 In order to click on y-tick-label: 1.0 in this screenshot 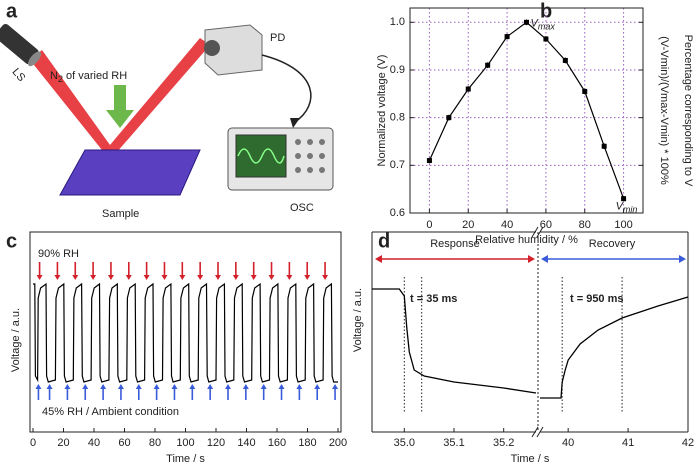, I will do `click(397, 22)`.